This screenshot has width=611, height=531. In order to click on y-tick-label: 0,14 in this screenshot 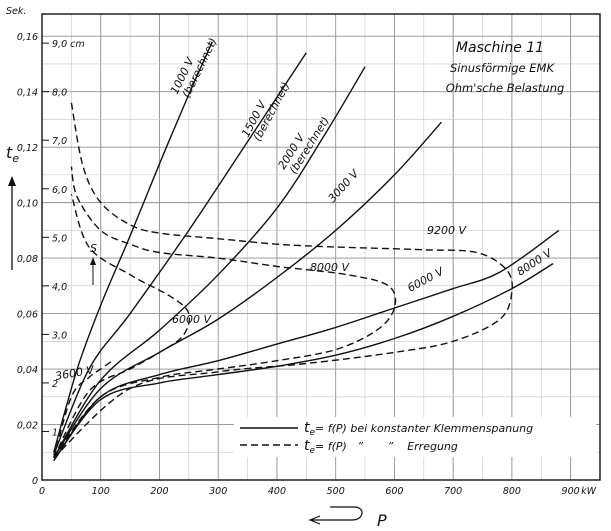, I will do `click(27, 93)`.